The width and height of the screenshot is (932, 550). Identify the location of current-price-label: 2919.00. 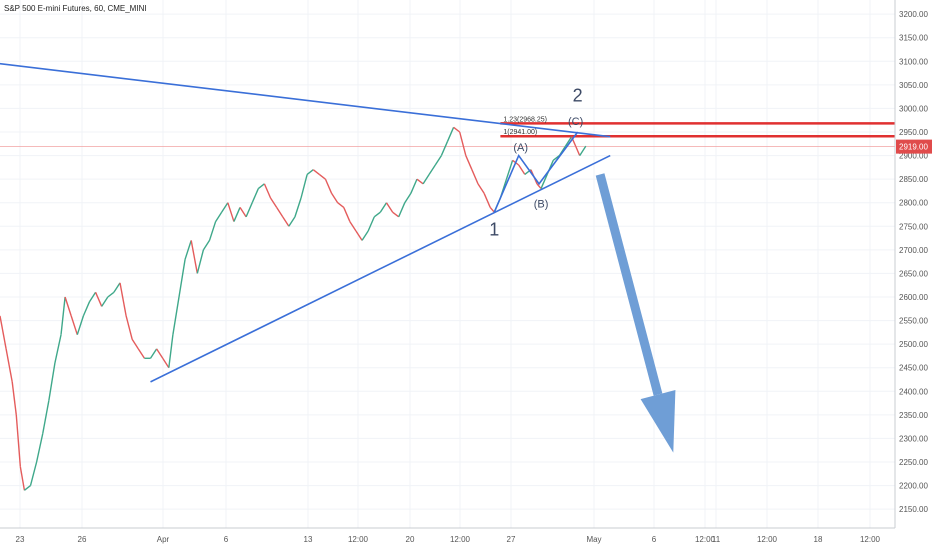
(913, 147).